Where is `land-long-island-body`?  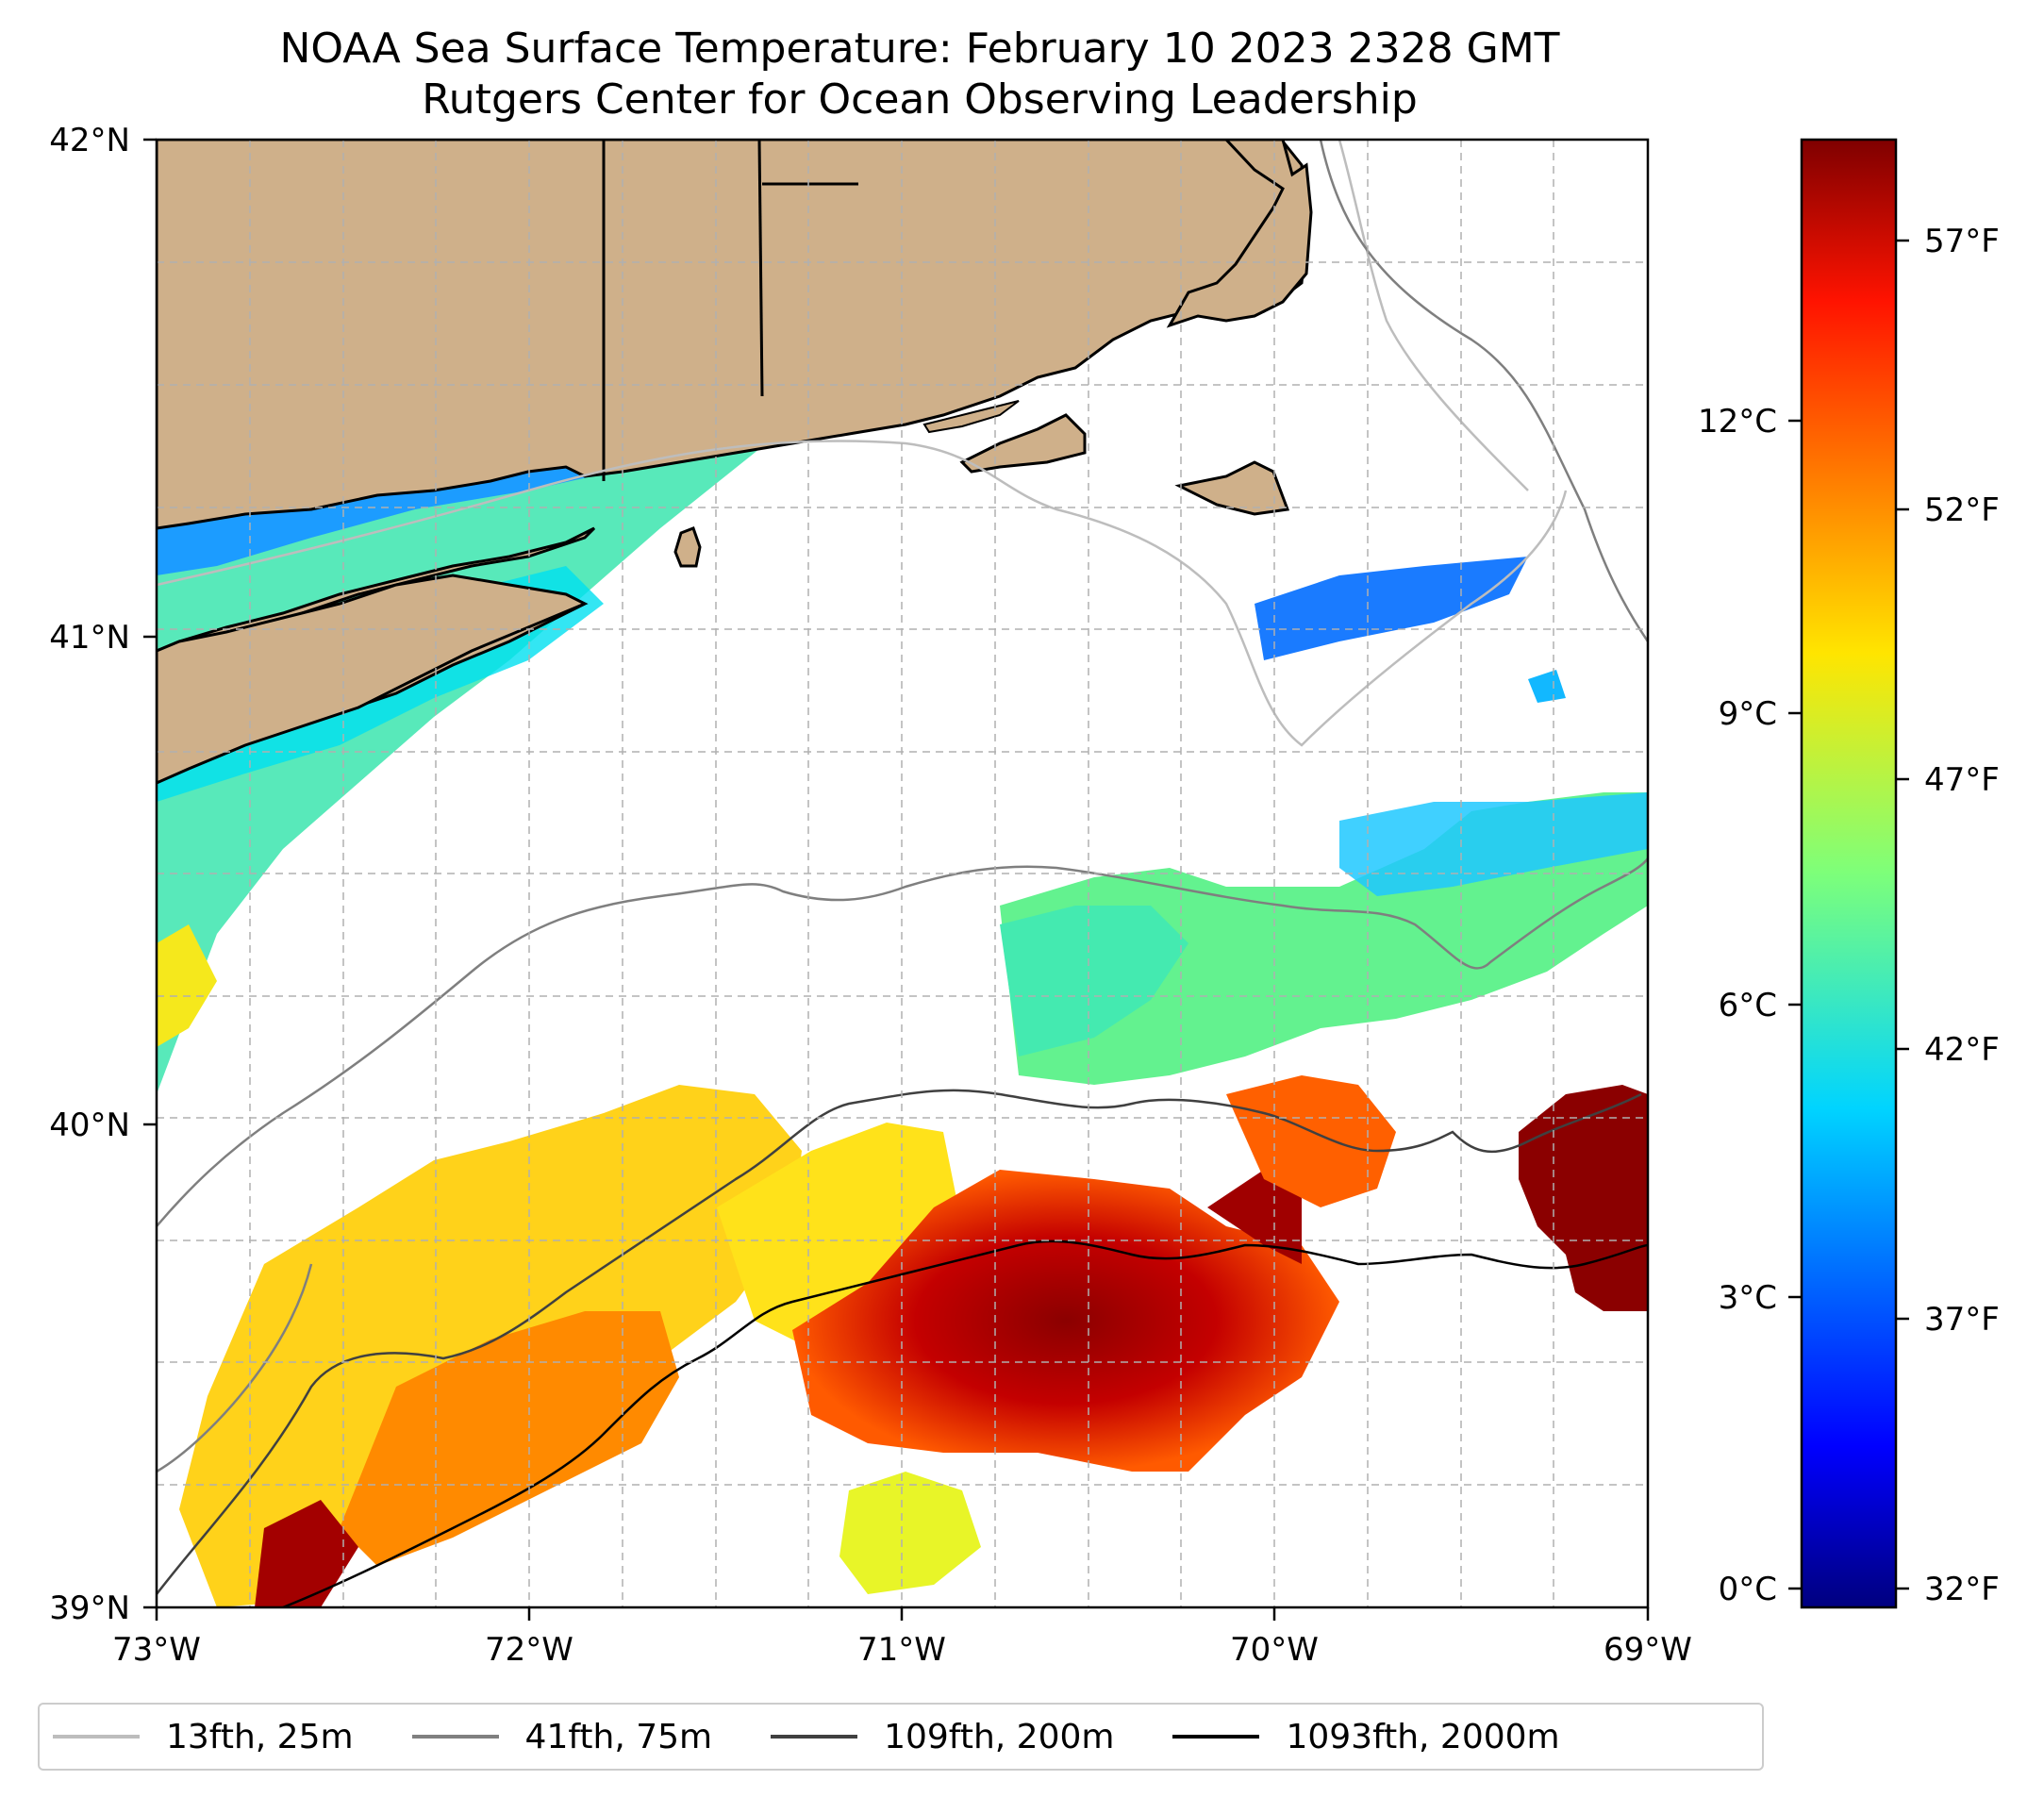 land-long-island-body is located at coordinates (373, 679).